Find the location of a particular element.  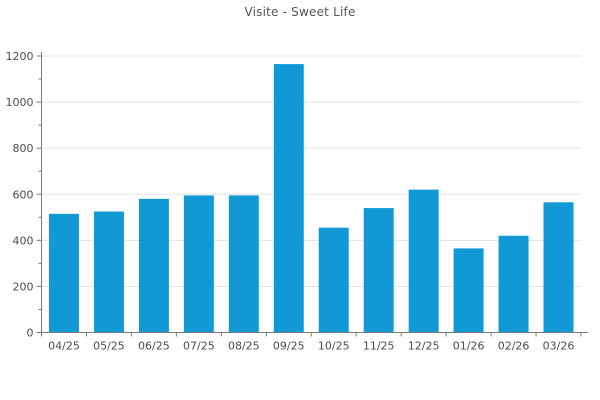

bar-12/25 is located at coordinates (423, 261).